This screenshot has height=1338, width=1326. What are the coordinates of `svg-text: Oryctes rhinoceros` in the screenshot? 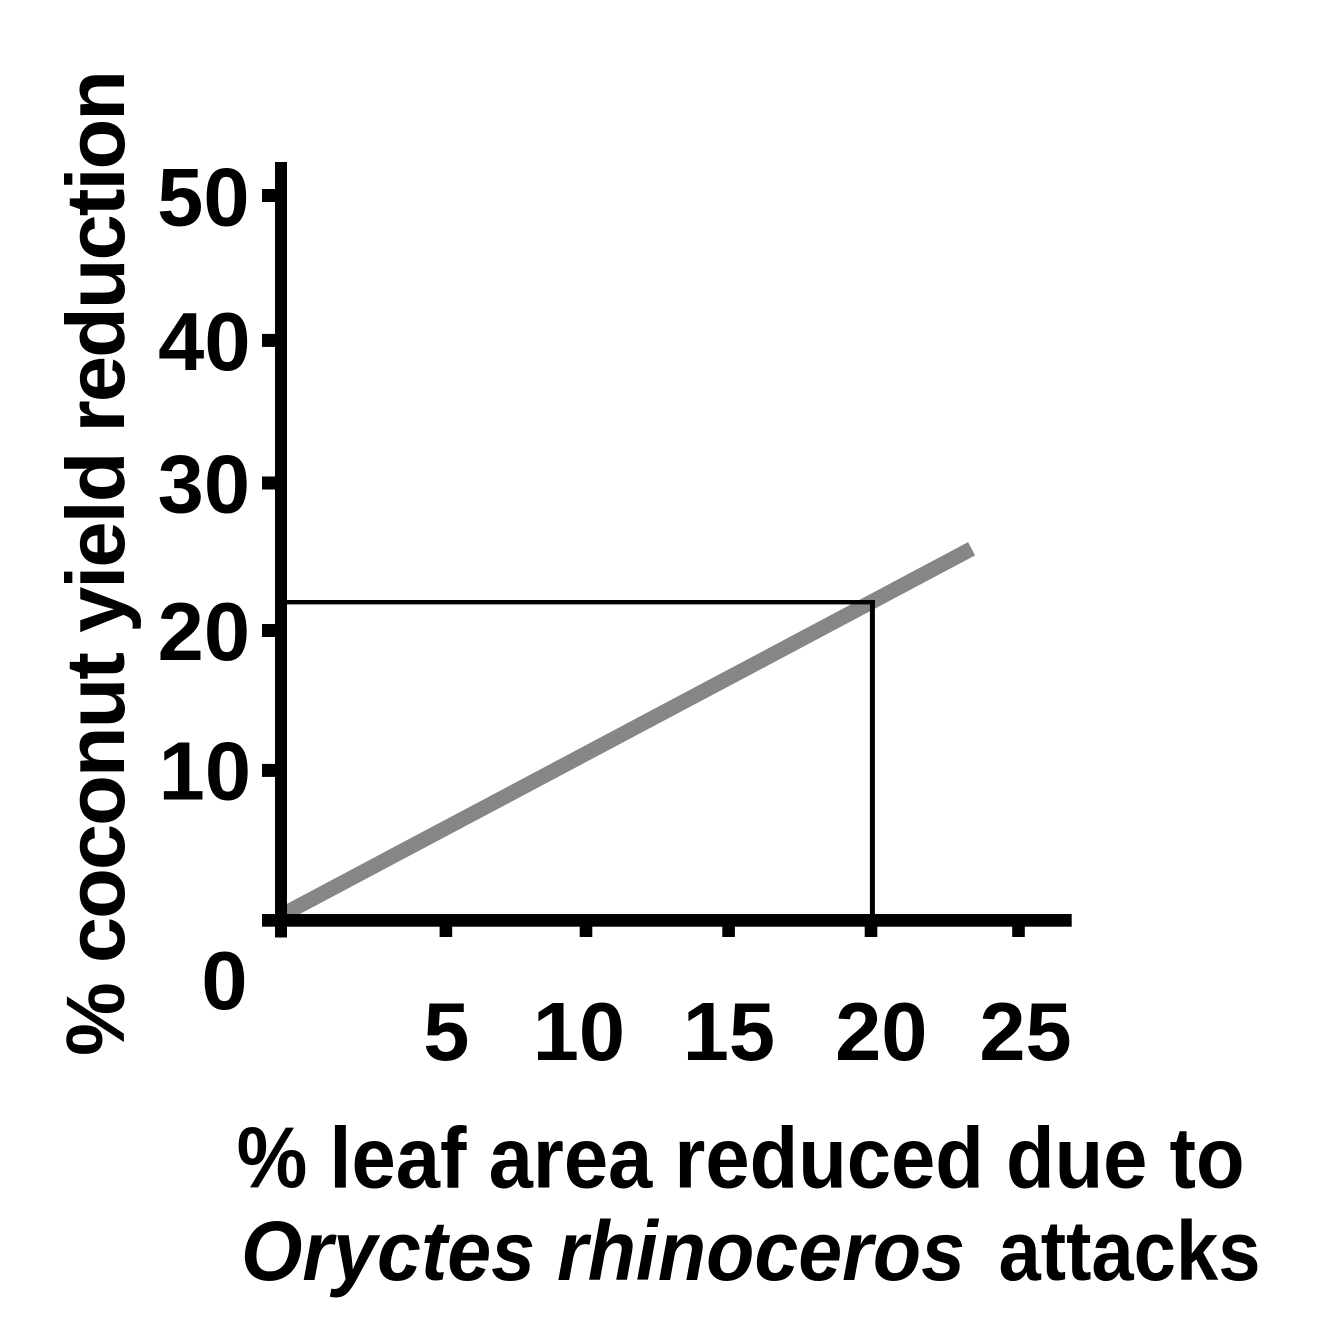 It's located at (603, 1251).